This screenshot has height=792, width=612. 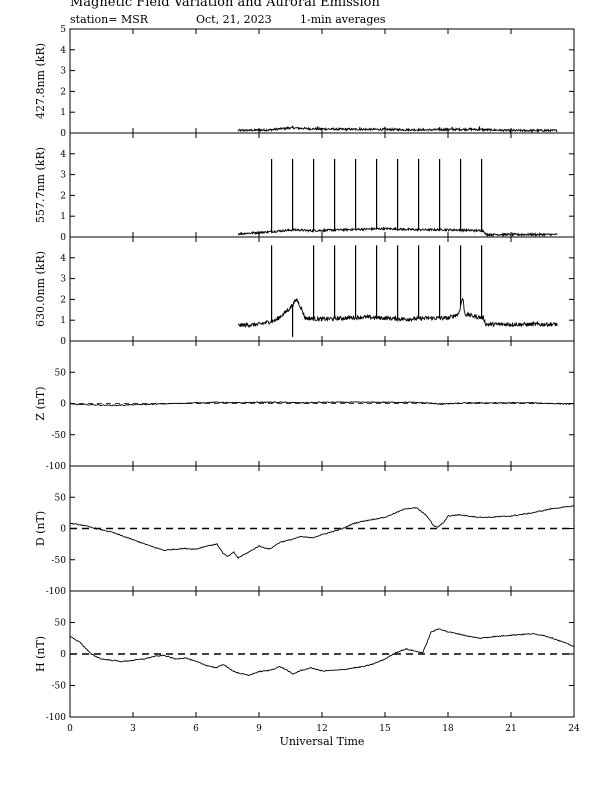 I want to click on panel-frame-p4278, so click(x=322, y=81).